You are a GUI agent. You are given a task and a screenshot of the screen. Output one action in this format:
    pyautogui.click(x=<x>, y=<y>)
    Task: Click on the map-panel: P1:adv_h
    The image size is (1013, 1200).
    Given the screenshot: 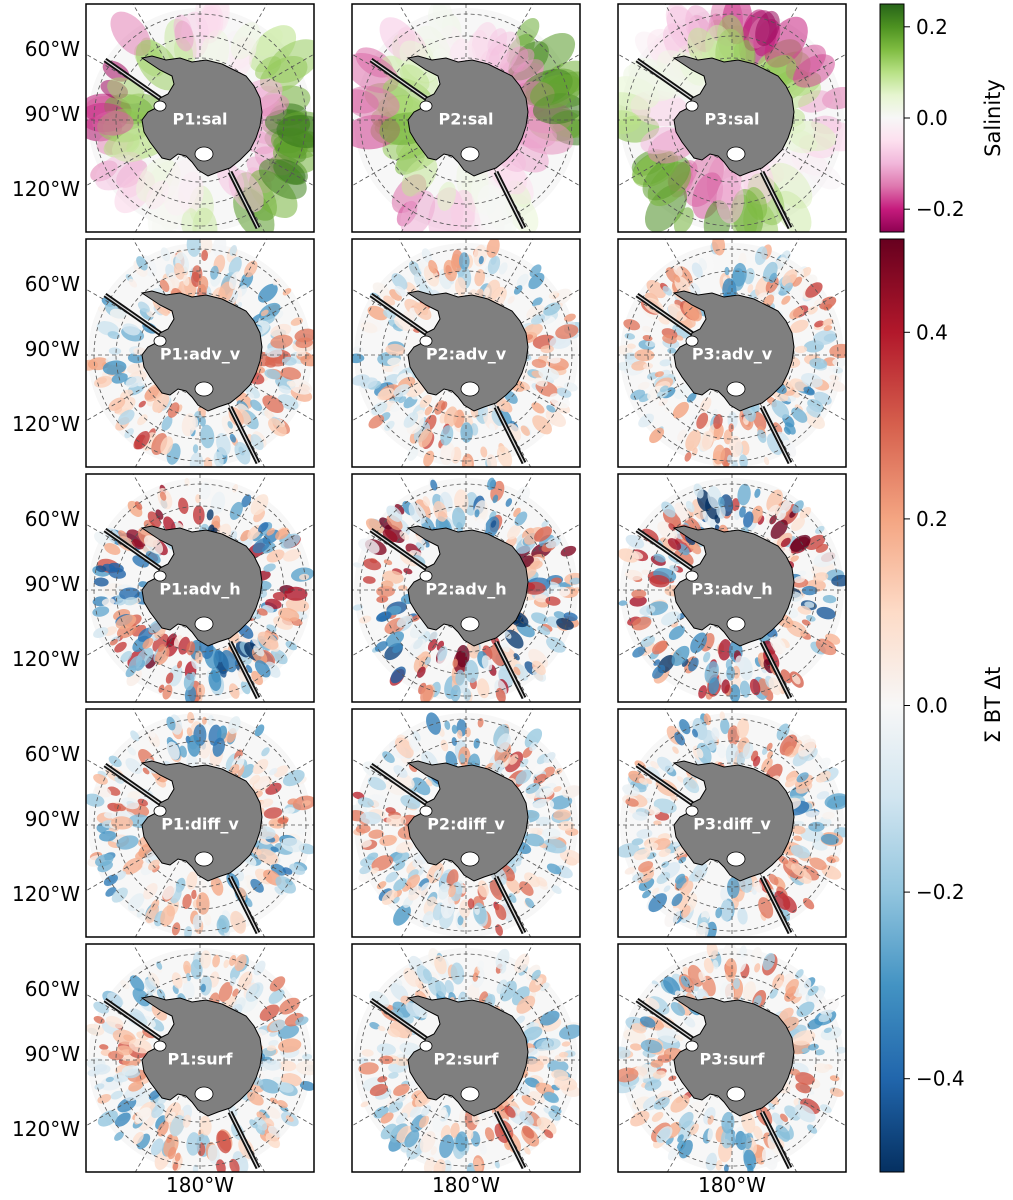 What is the action you would take?
    pyautogui.click(x=200, y=588)
    